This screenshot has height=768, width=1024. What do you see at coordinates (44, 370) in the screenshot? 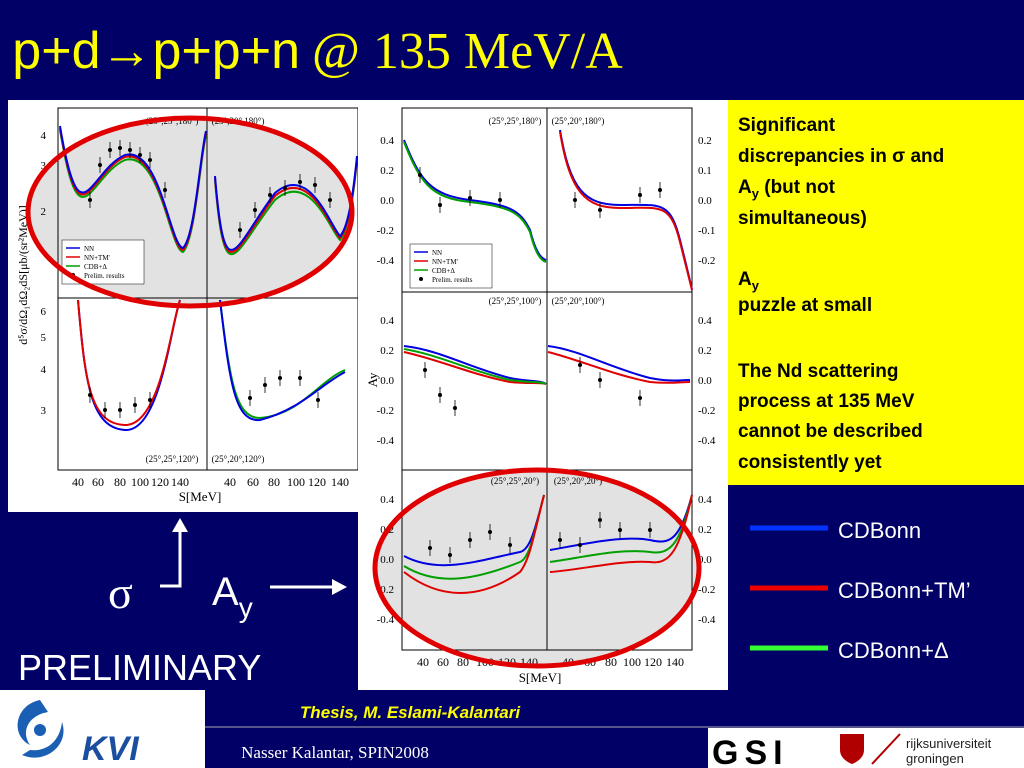
I see `tick-label: 4` at bounding box center [44, 370].